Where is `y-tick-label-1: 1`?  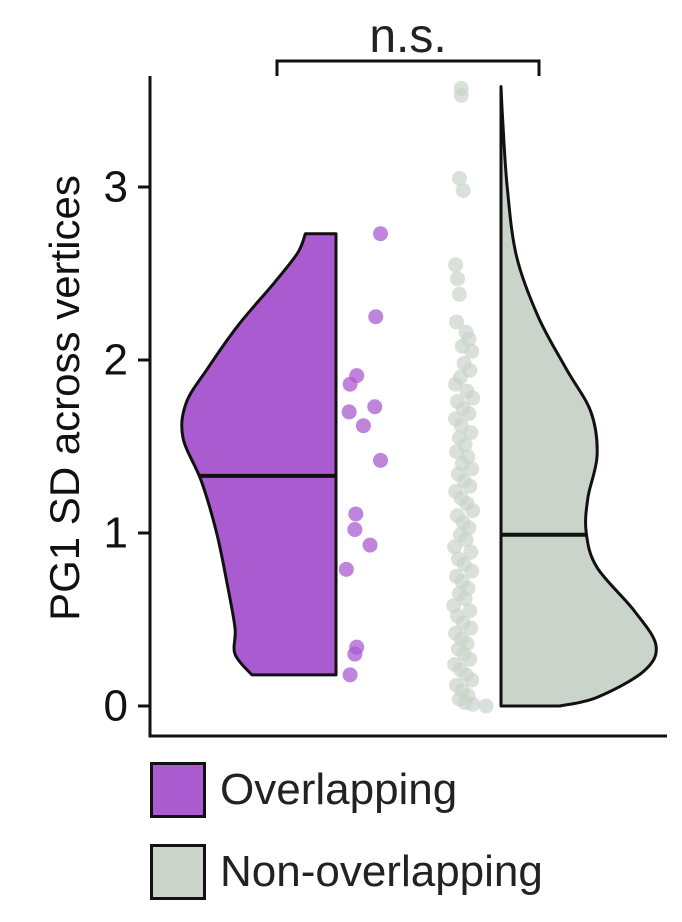
y-tick-label-1: 1 is located at coordinates (116, 533).